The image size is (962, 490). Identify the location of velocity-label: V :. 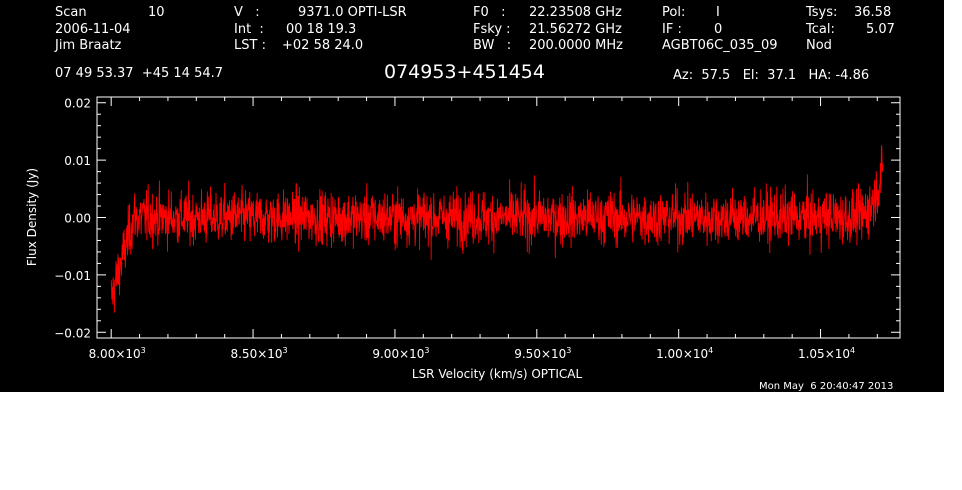
(247, 12).